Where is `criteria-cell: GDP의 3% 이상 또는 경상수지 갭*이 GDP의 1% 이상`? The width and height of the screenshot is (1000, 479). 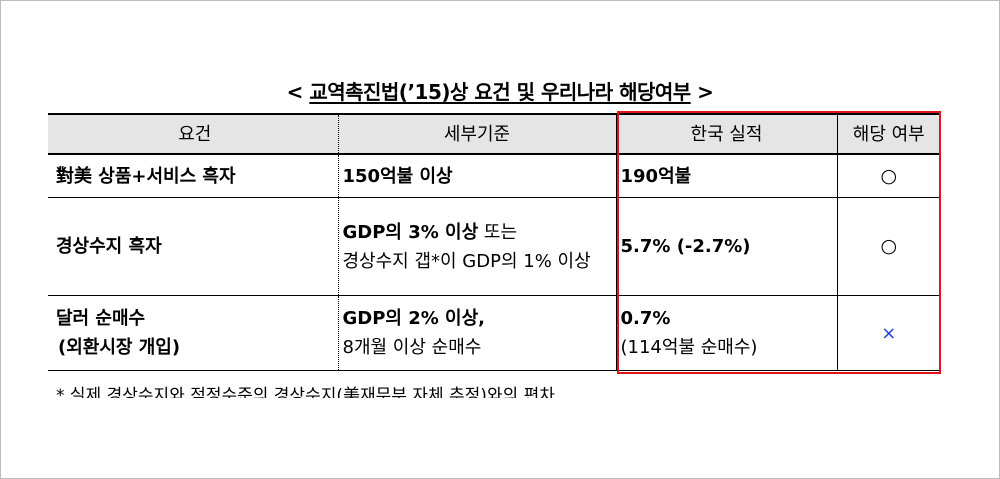 criteria-cell: GDP의 3% 이상 또는 경상수지 갭*이 GDP의 1% 이상 is located at coordinates (477, 246).